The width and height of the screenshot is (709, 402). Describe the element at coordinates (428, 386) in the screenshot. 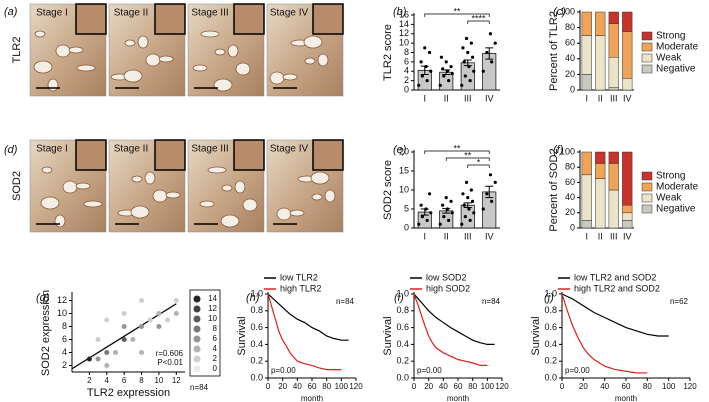

I see `x-tick-label: 20` at that location.